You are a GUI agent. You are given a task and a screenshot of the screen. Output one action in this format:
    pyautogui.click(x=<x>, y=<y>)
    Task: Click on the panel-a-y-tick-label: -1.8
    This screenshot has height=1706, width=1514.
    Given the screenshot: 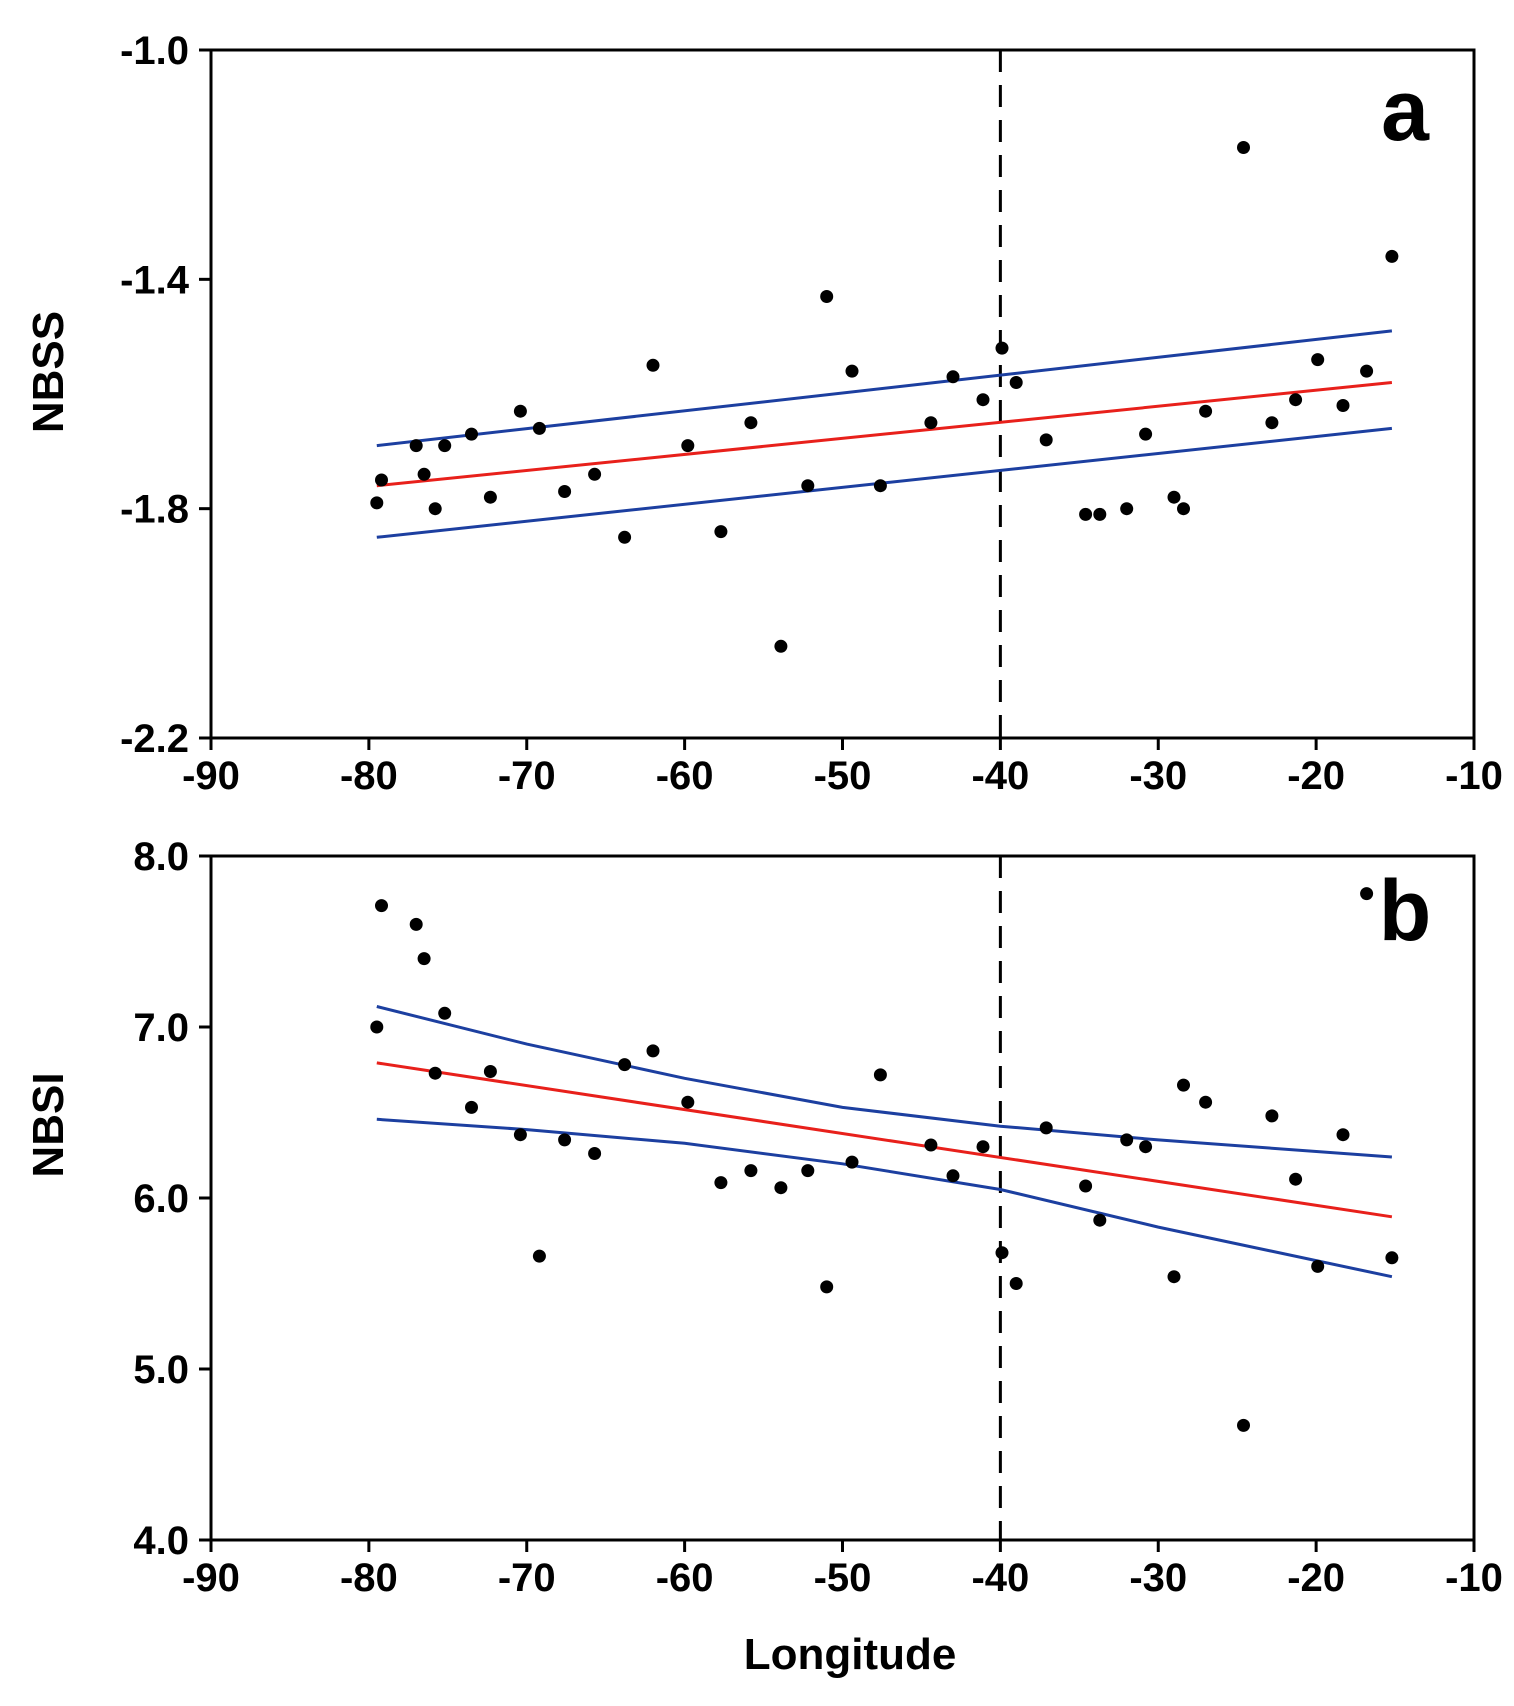 What is the action you would take?
    pyautogui.click(x=154, y=510)
    